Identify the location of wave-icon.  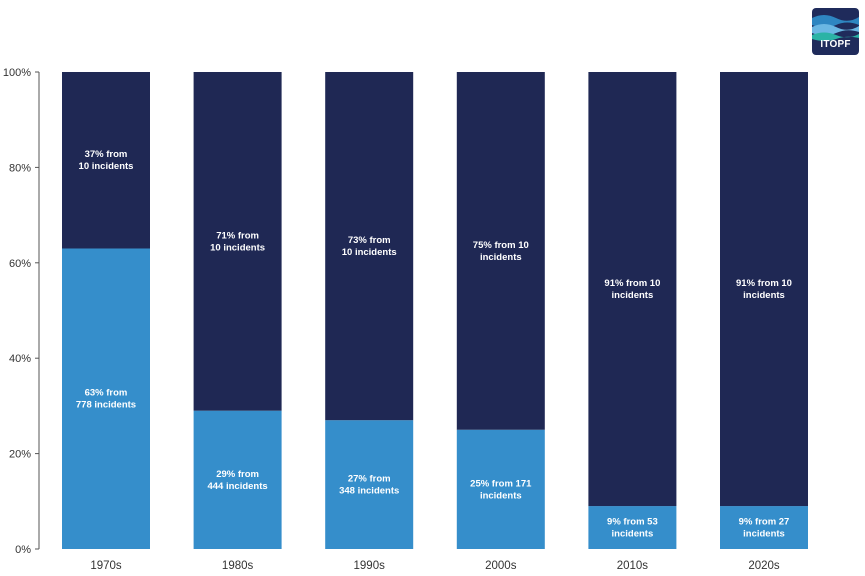
(835, 28).